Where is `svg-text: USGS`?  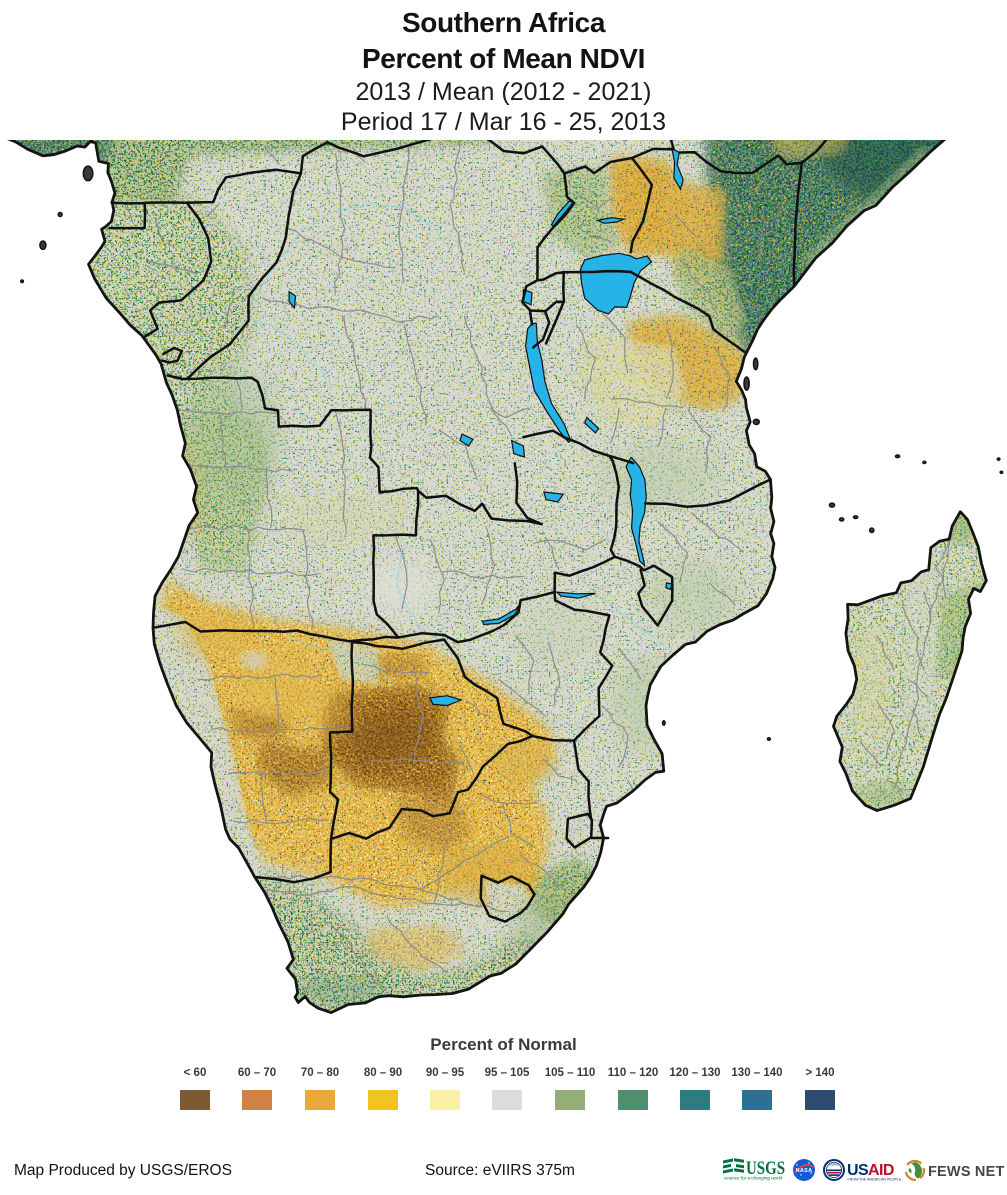 svg-text: USGS is located at coordinates (765, 1168).